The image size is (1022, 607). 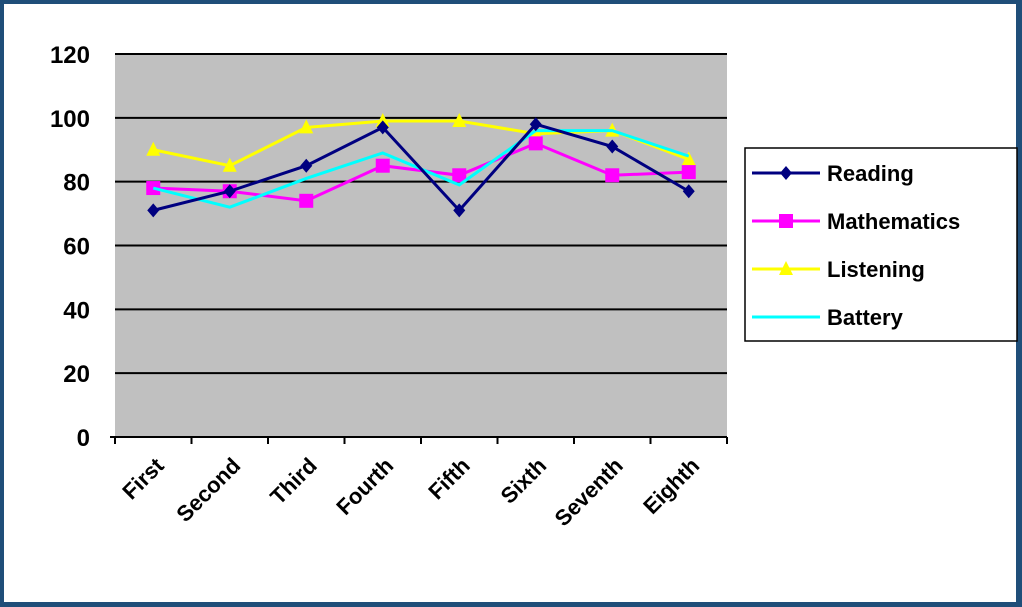 I want to click on y-axis-ticks: 0 20 40 60 80 100 120, so click(x=70, y=247).